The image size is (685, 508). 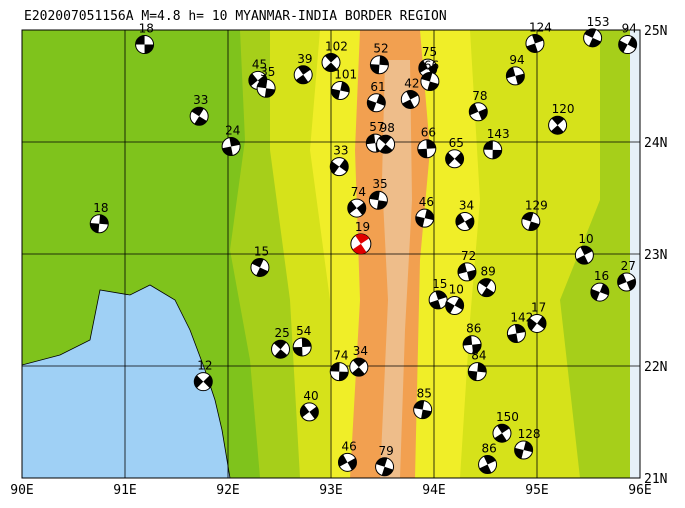 I want to click on depth-label: 54, so click(x=303, y=331).